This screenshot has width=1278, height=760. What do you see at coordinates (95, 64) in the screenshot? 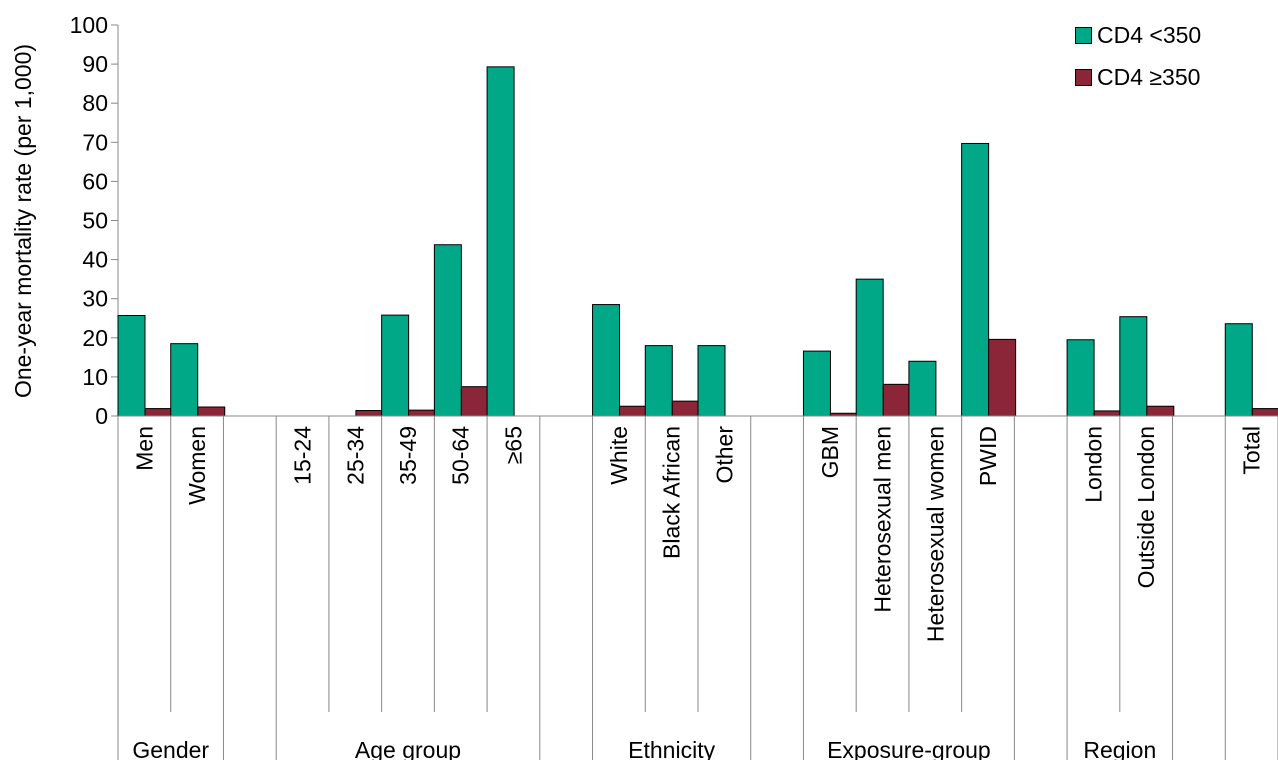
I see `y-tick-label: 90` at bounding box center [95, 64].